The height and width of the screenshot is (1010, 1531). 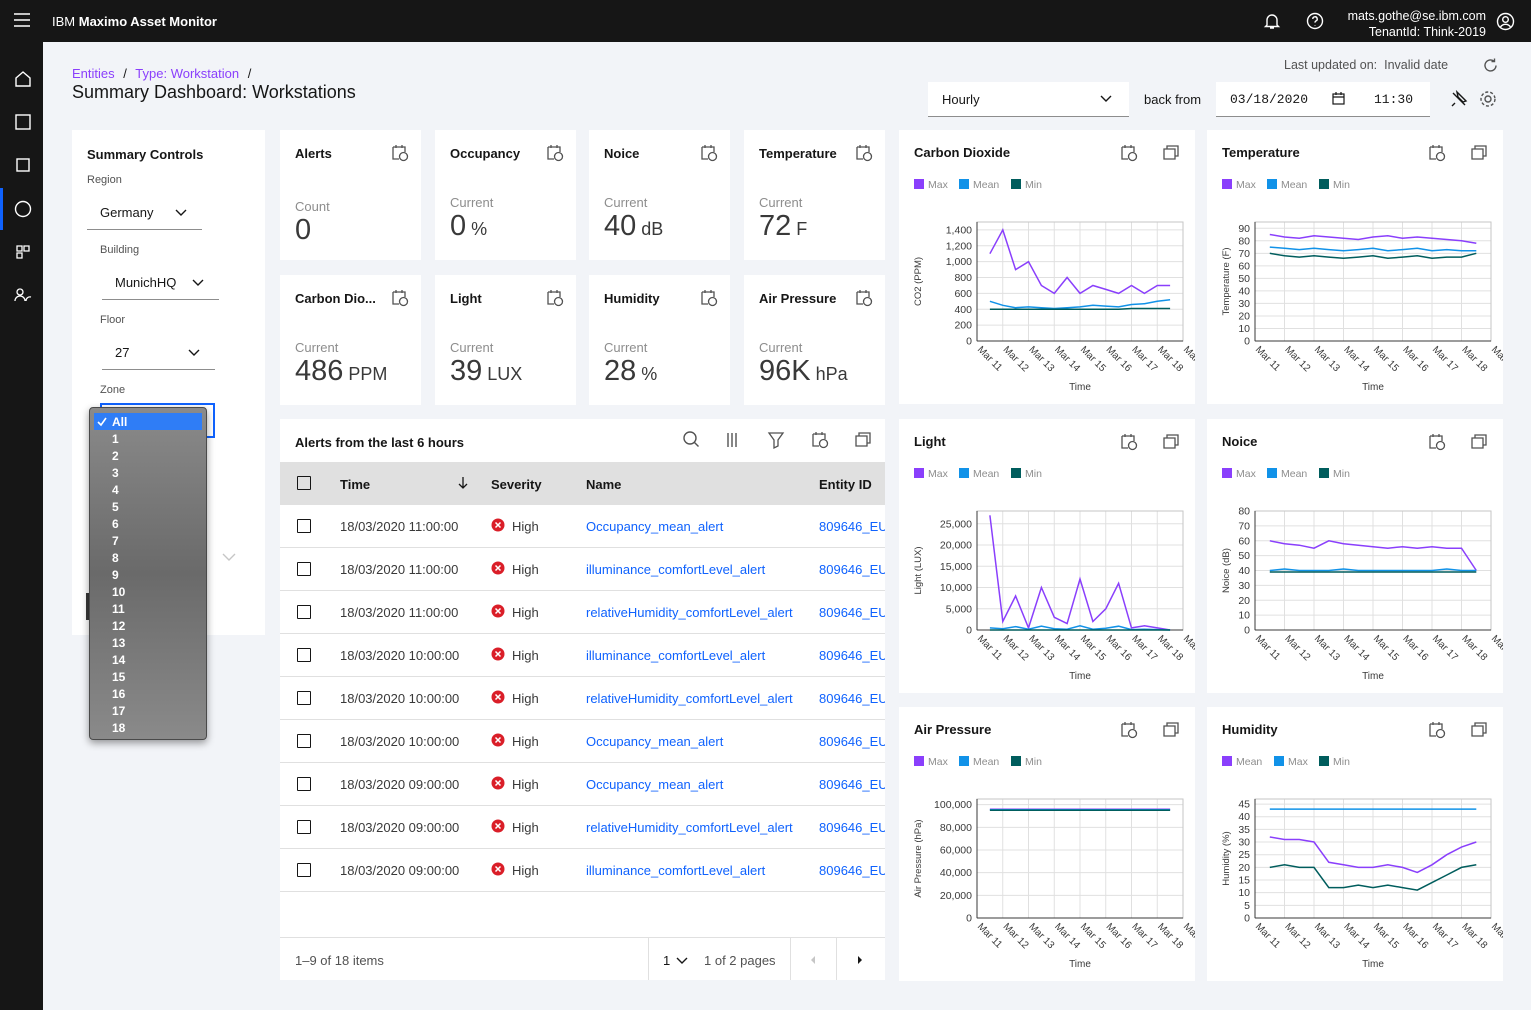 I want to click on zone-option: 14, so click(x=148, y=659).